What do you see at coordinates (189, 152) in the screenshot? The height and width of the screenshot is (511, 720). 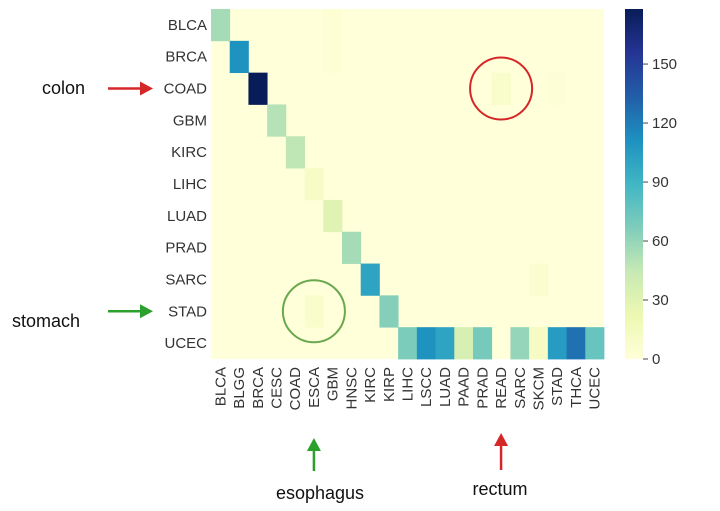 I see `y-tick-label: KIRC` at bounding box center [189, 152].